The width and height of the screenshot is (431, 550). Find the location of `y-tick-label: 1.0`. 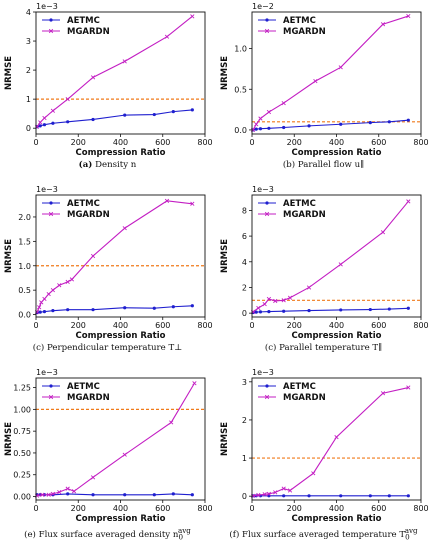

y-tick-label: 1.0 is located at coordinates (24, 266).